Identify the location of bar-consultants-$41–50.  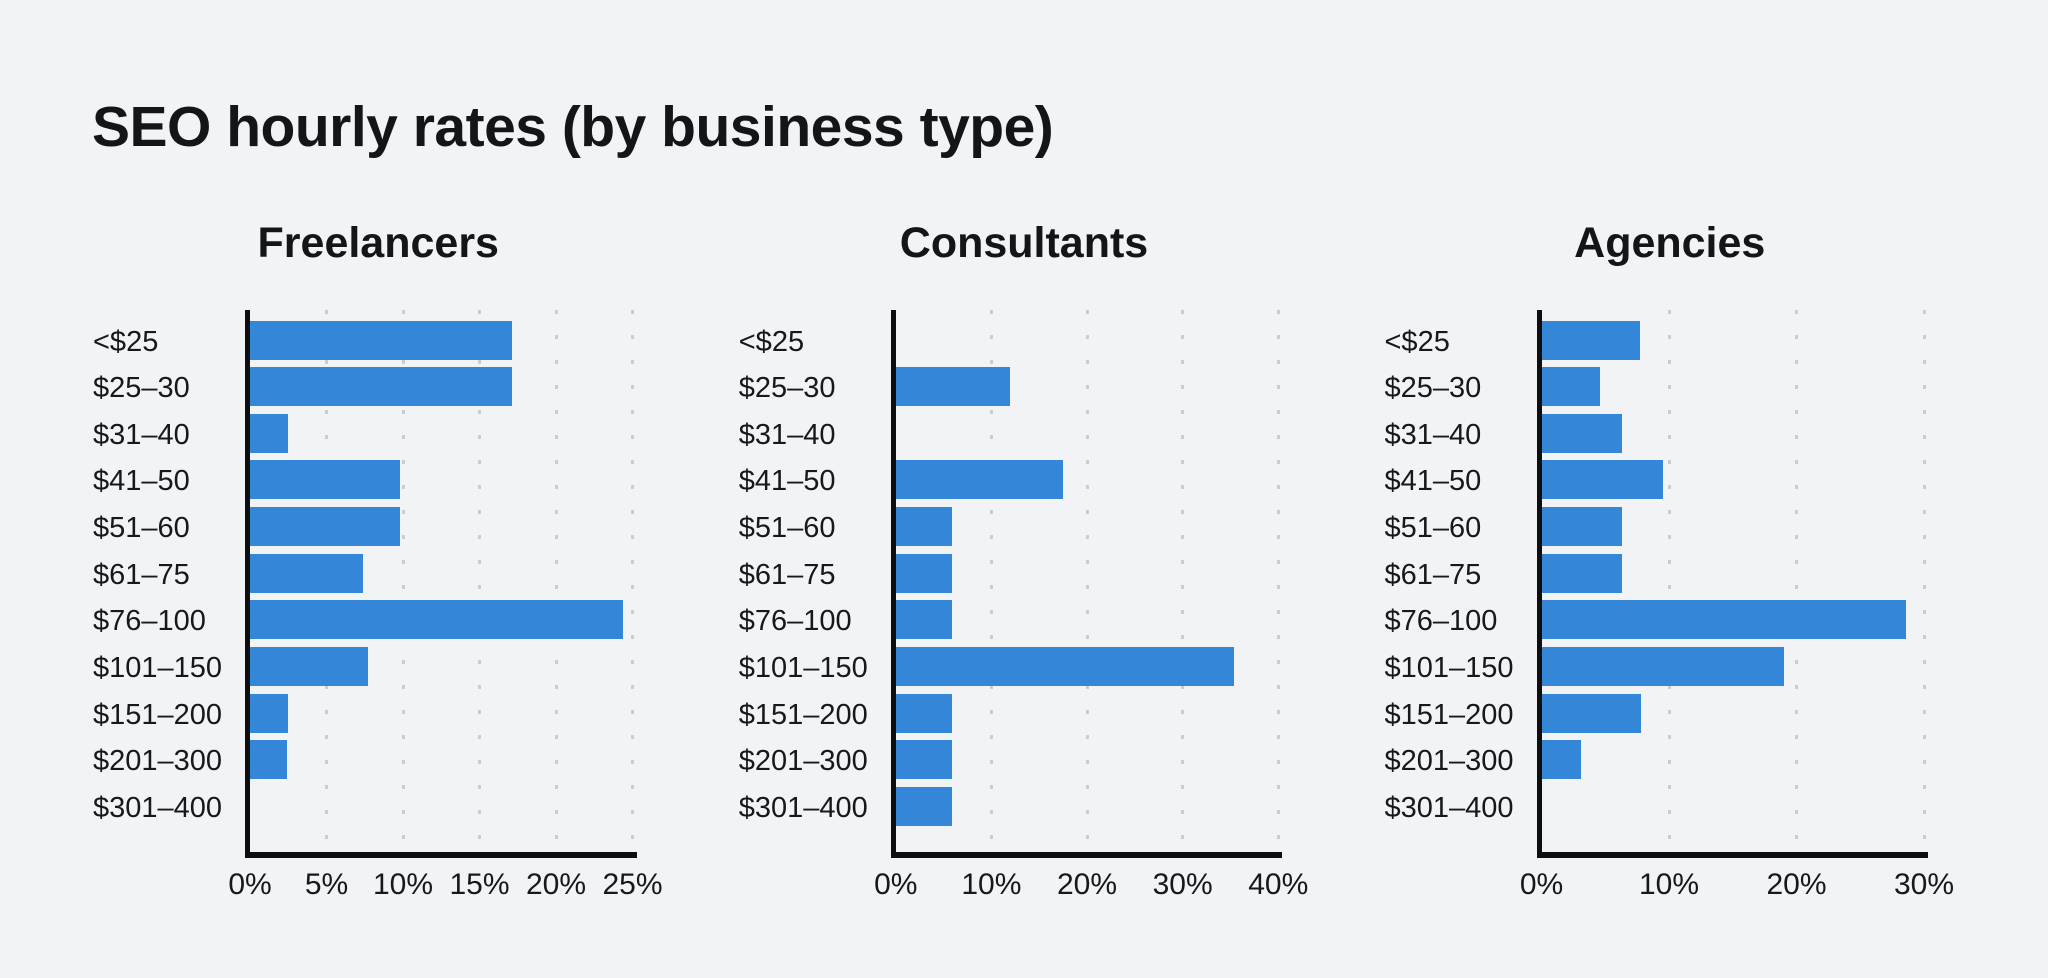
(979, 480).